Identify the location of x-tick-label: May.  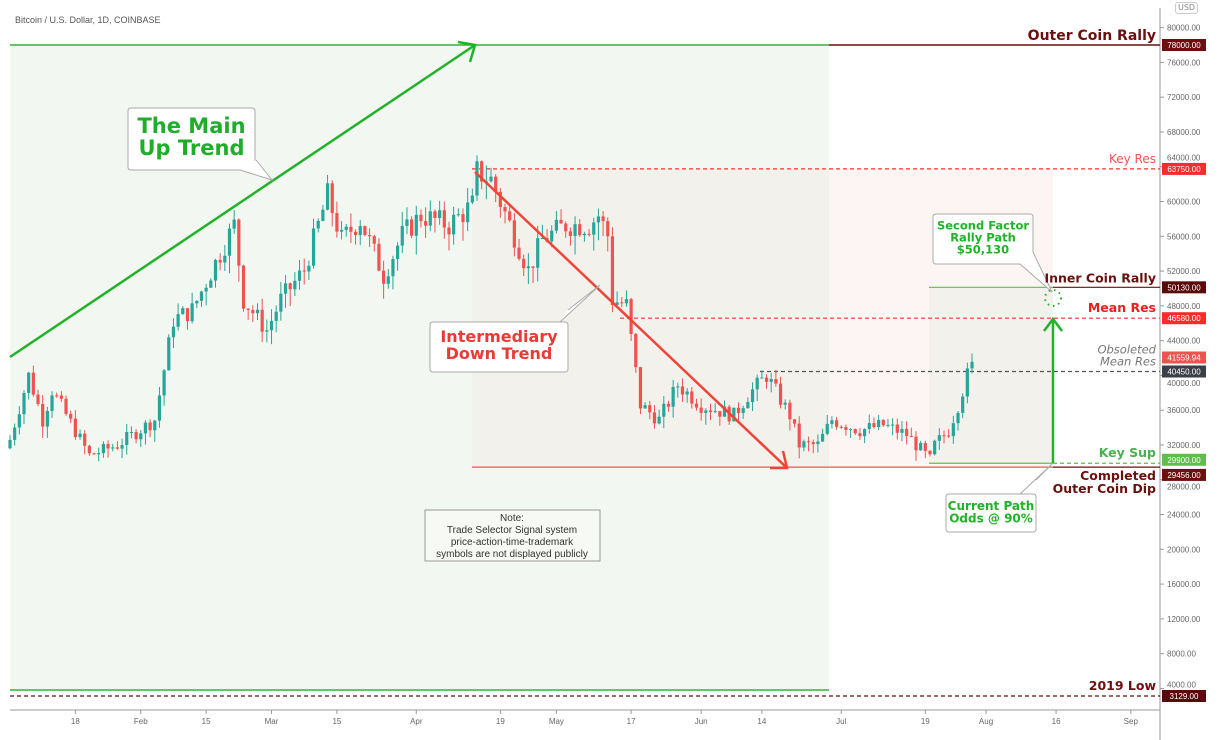
(556, 721).